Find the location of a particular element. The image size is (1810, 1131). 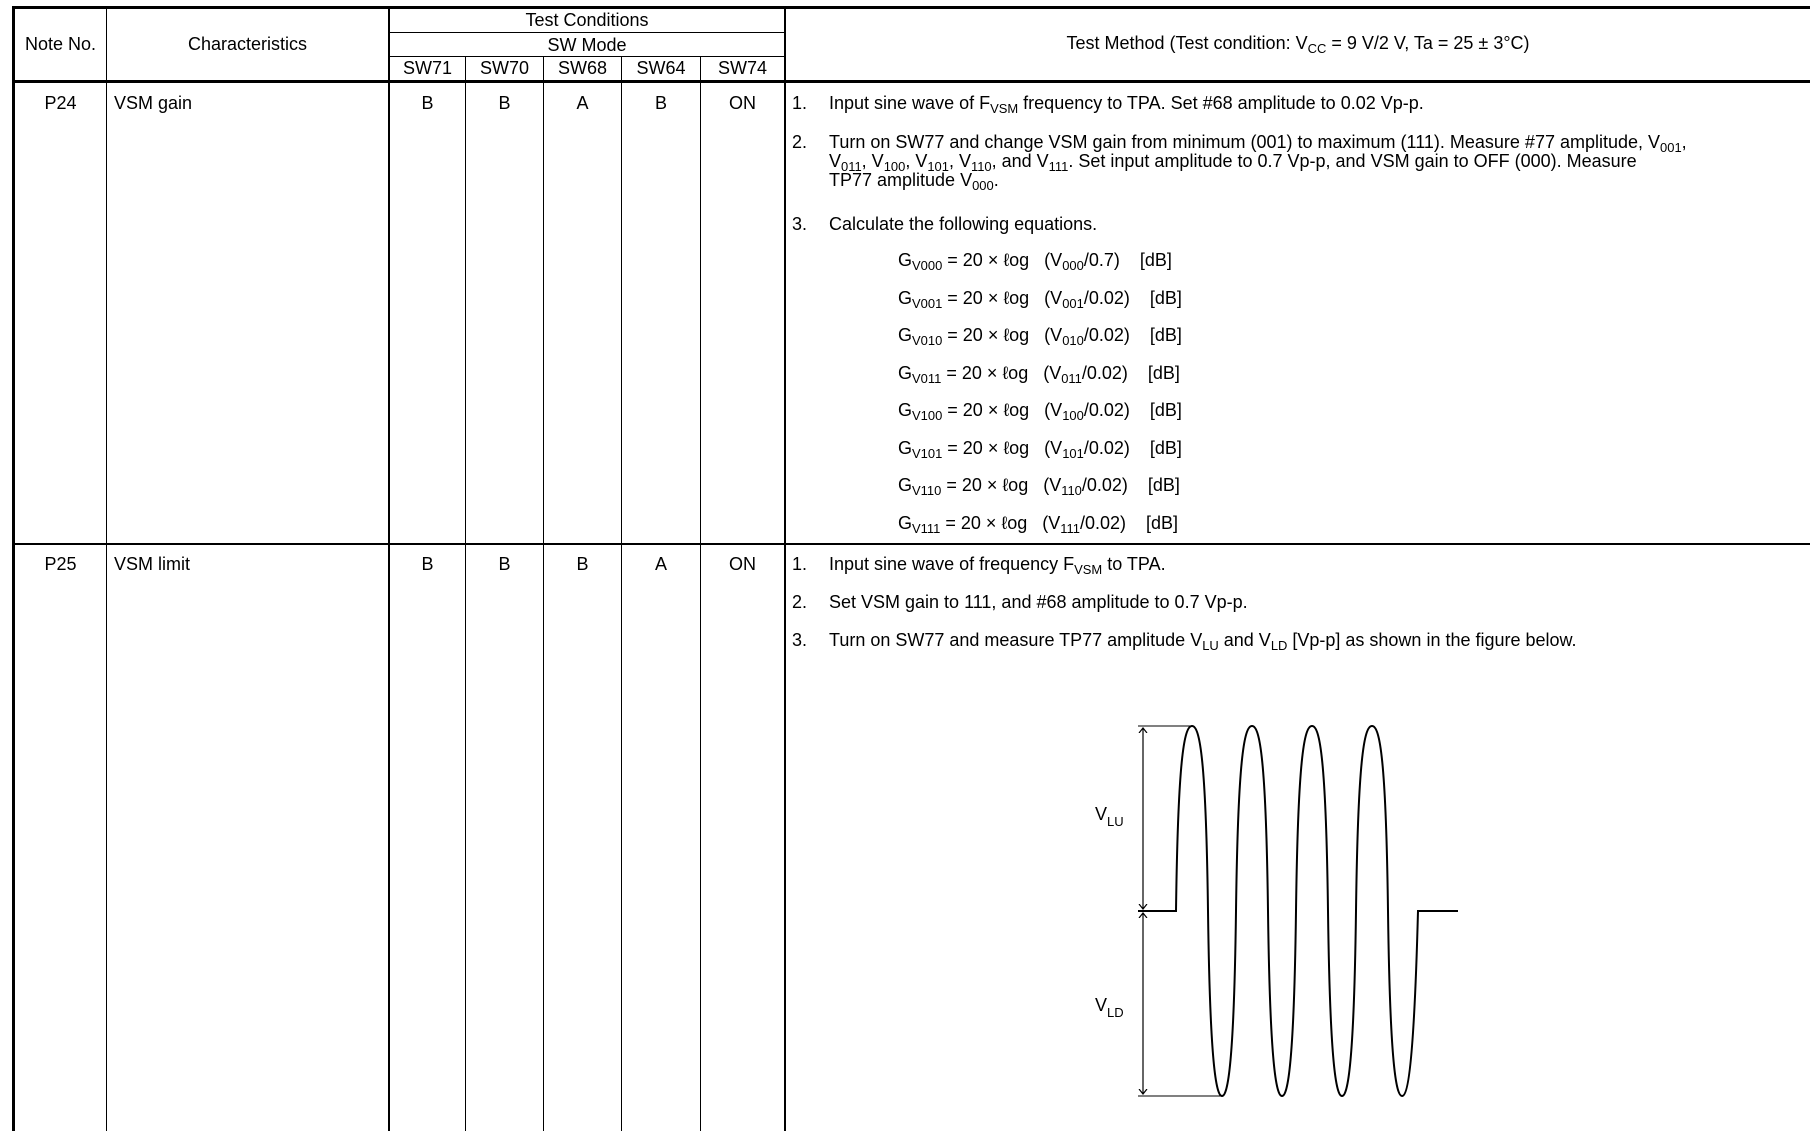

header-test-conditions: Test Conditions is located at coordinates (587, 20).